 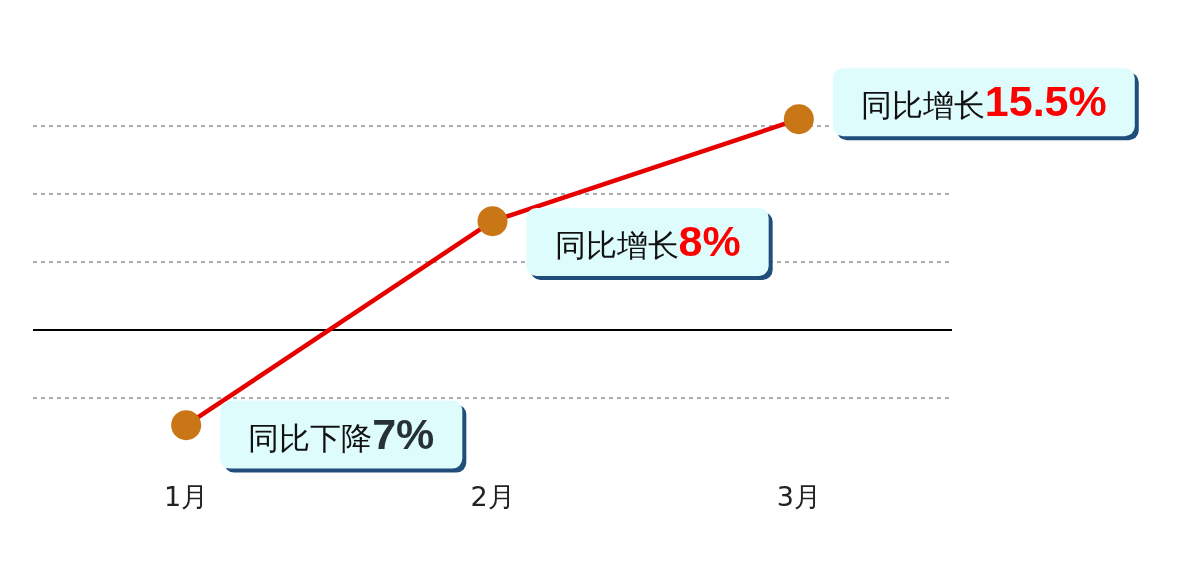 What do you see at coordinates (492, 496) in the screenshot?
I see `x-tick-label: 2月` at bounding box center [492, 496].